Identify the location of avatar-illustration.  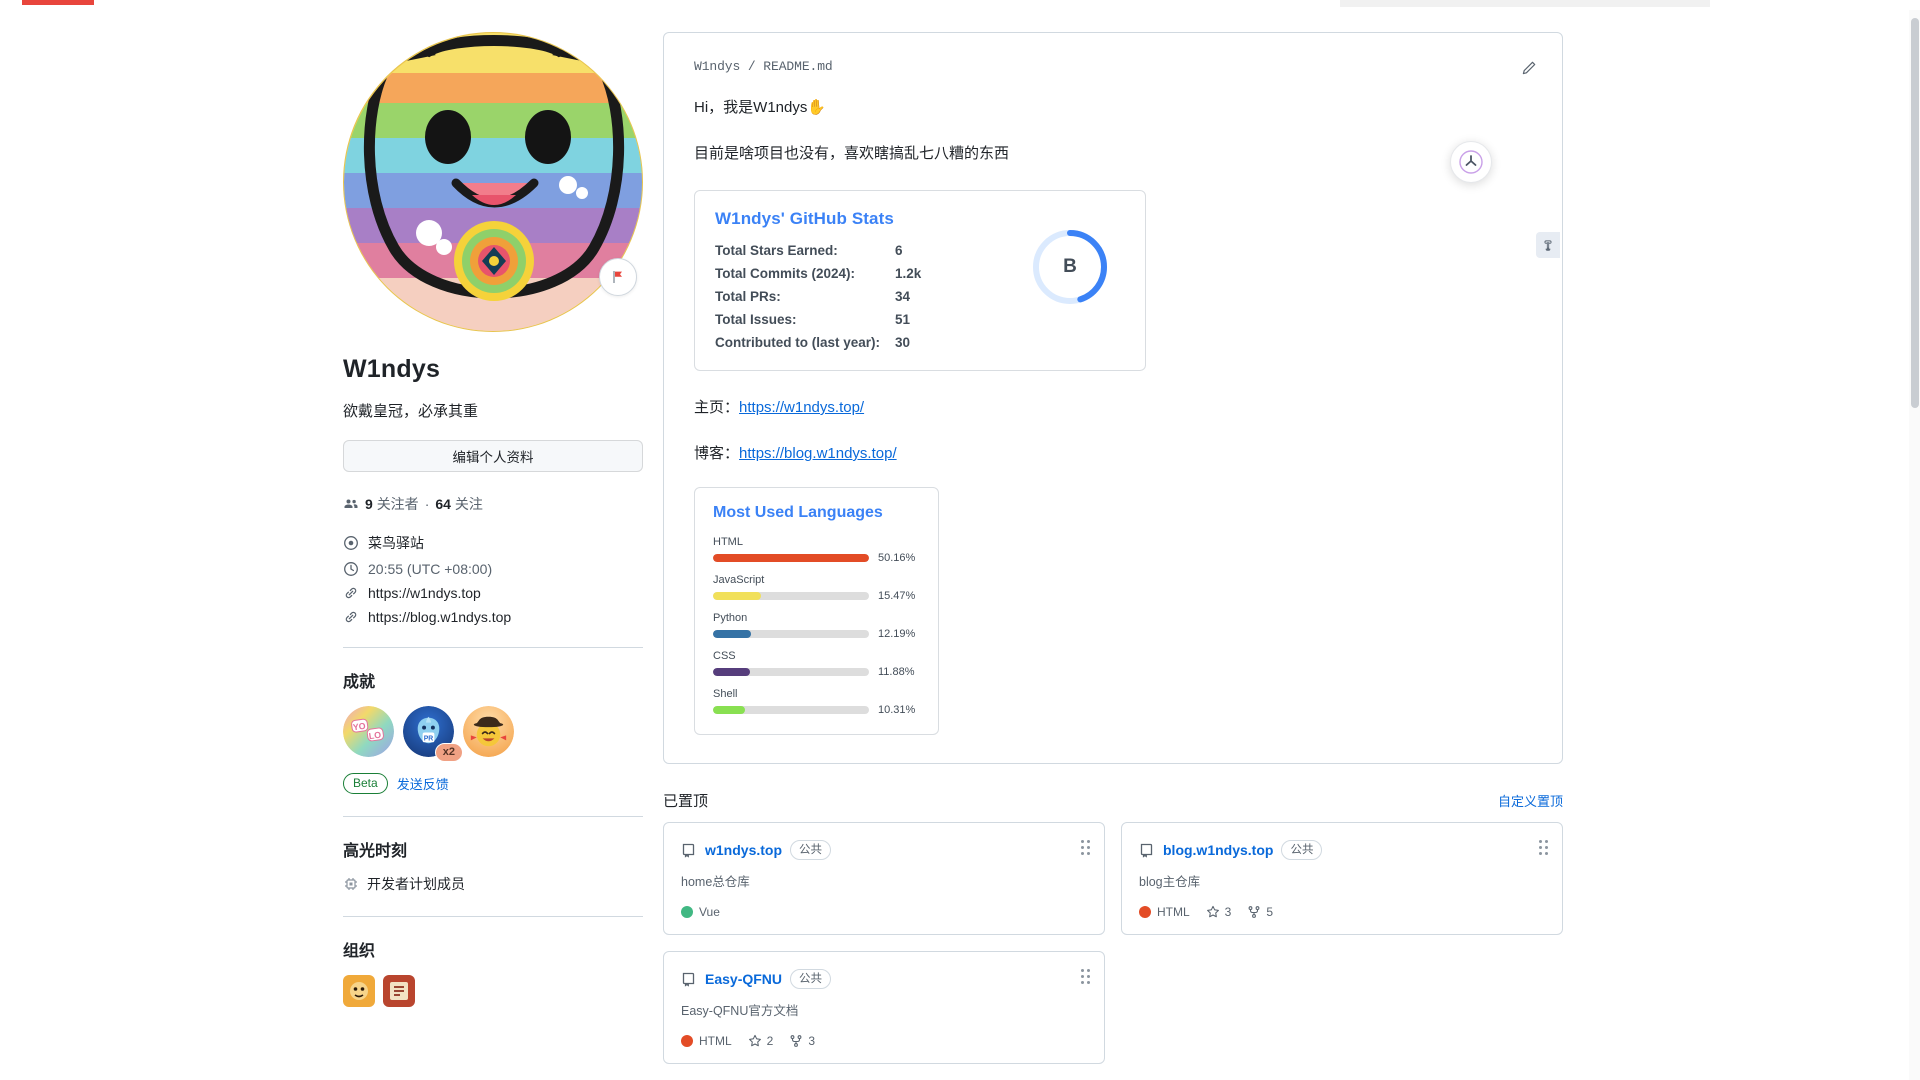
(493, 182).